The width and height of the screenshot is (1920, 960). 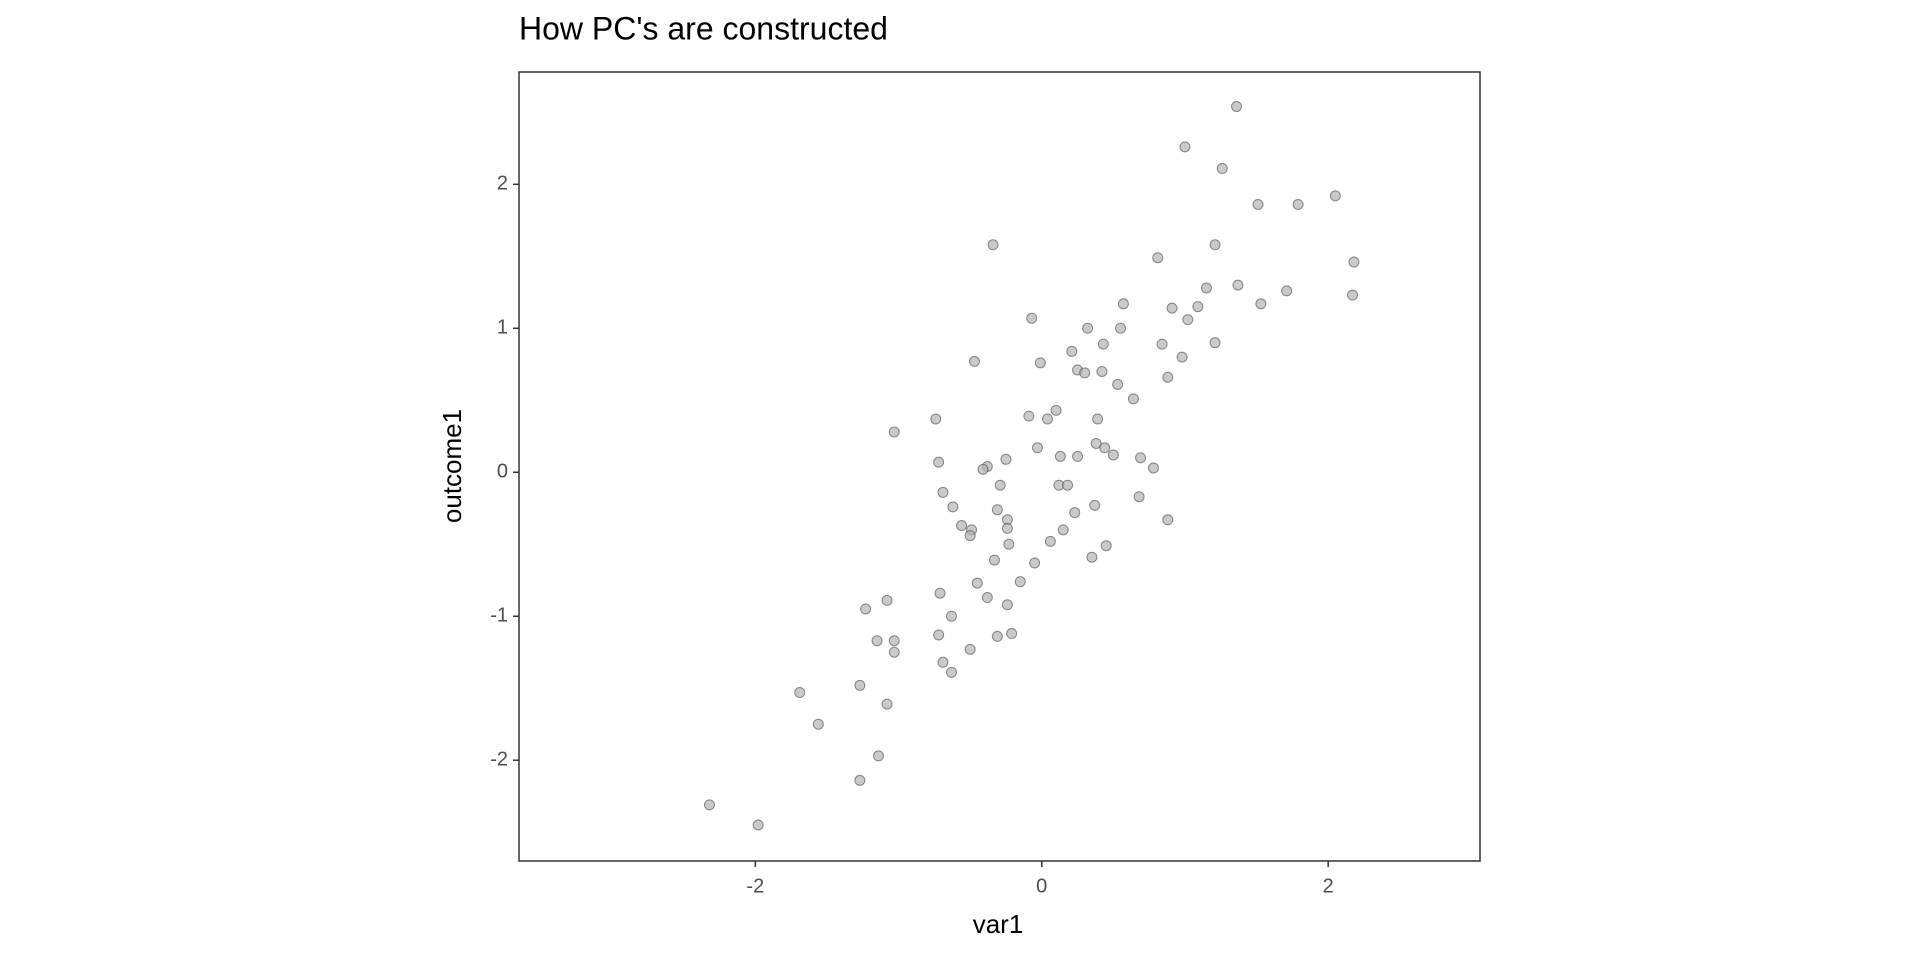 What do you see at coordinates (1328, 886) in the screenshot?
I see `x-tick-label: 2` at bounding box center [1328, 886].